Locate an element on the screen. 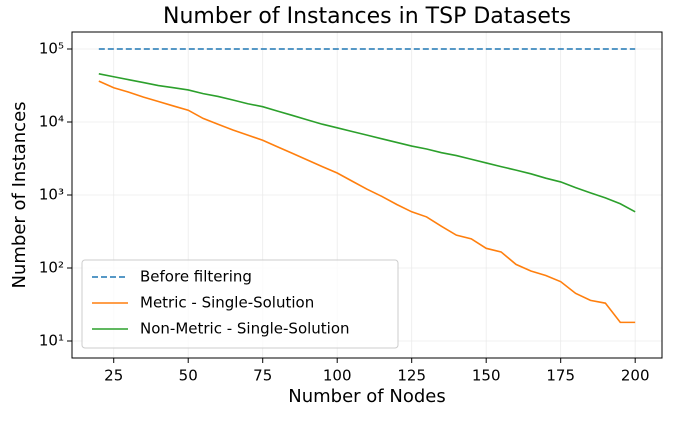 The height and width of the screenshot is (421, 685). chart-title: Number of Instances in TSP Datasets is located at coordinates (367, 16).